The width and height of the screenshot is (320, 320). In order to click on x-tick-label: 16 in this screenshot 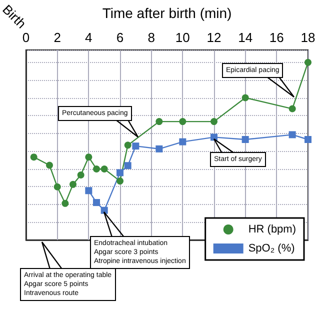, I will do `click(276, 37)`.